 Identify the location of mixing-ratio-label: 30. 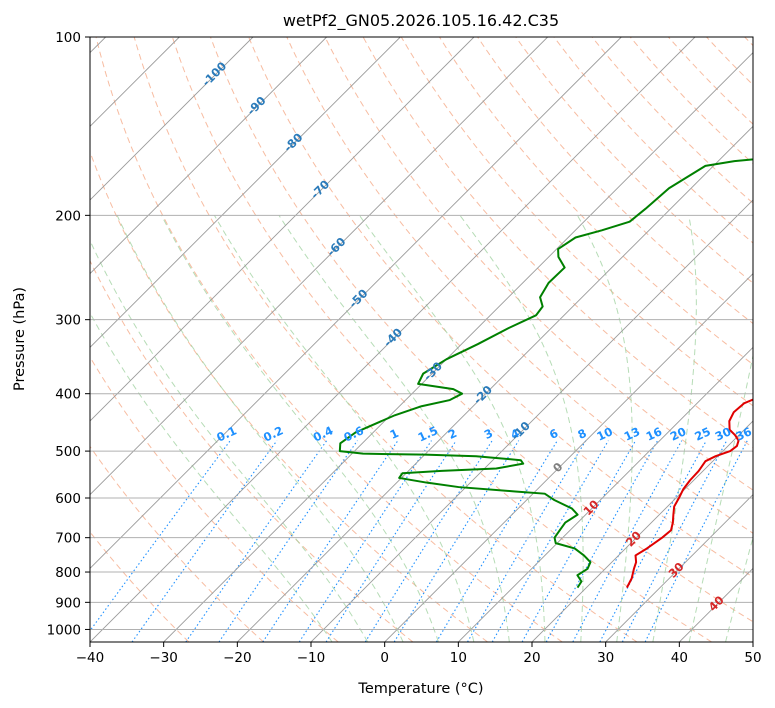
(723, 433).